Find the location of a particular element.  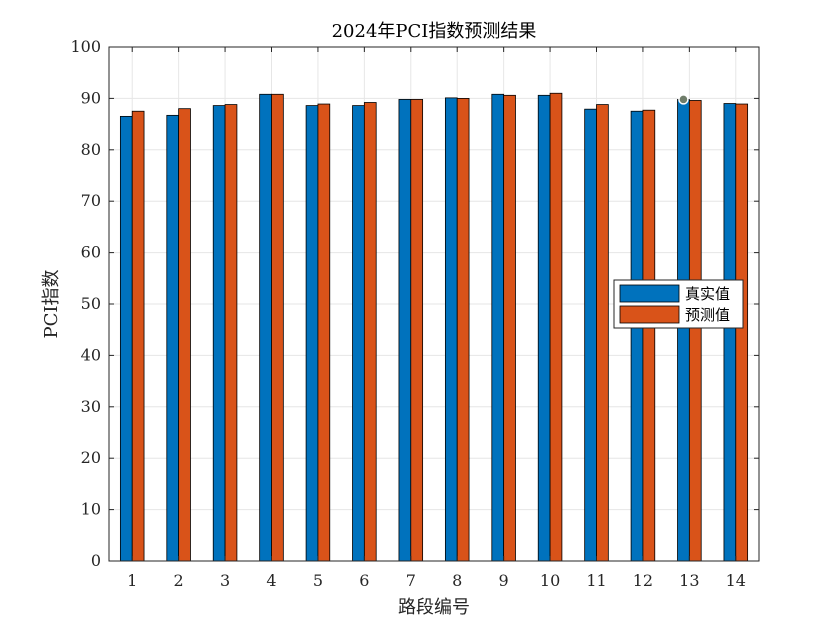

y-tick-label: 100 is located at coordinates (85, 46).